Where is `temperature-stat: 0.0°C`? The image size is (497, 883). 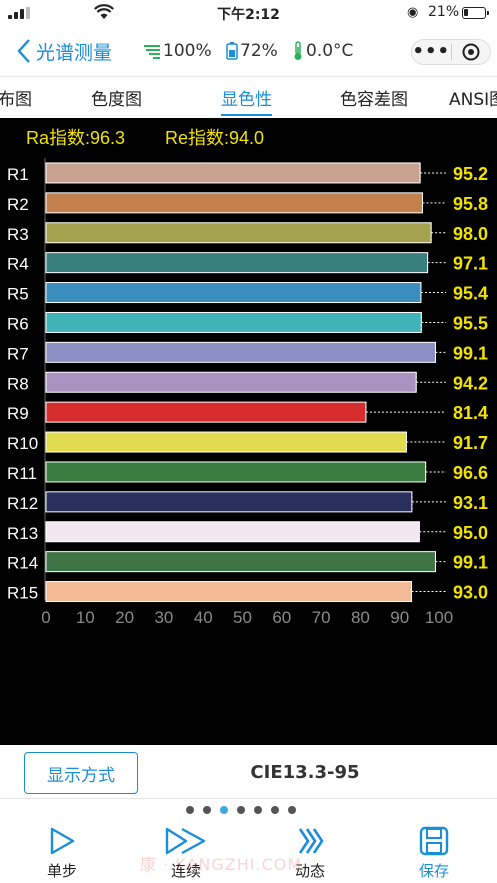 temperature-stat: 0.0°C is located at coordinates (322, 51).